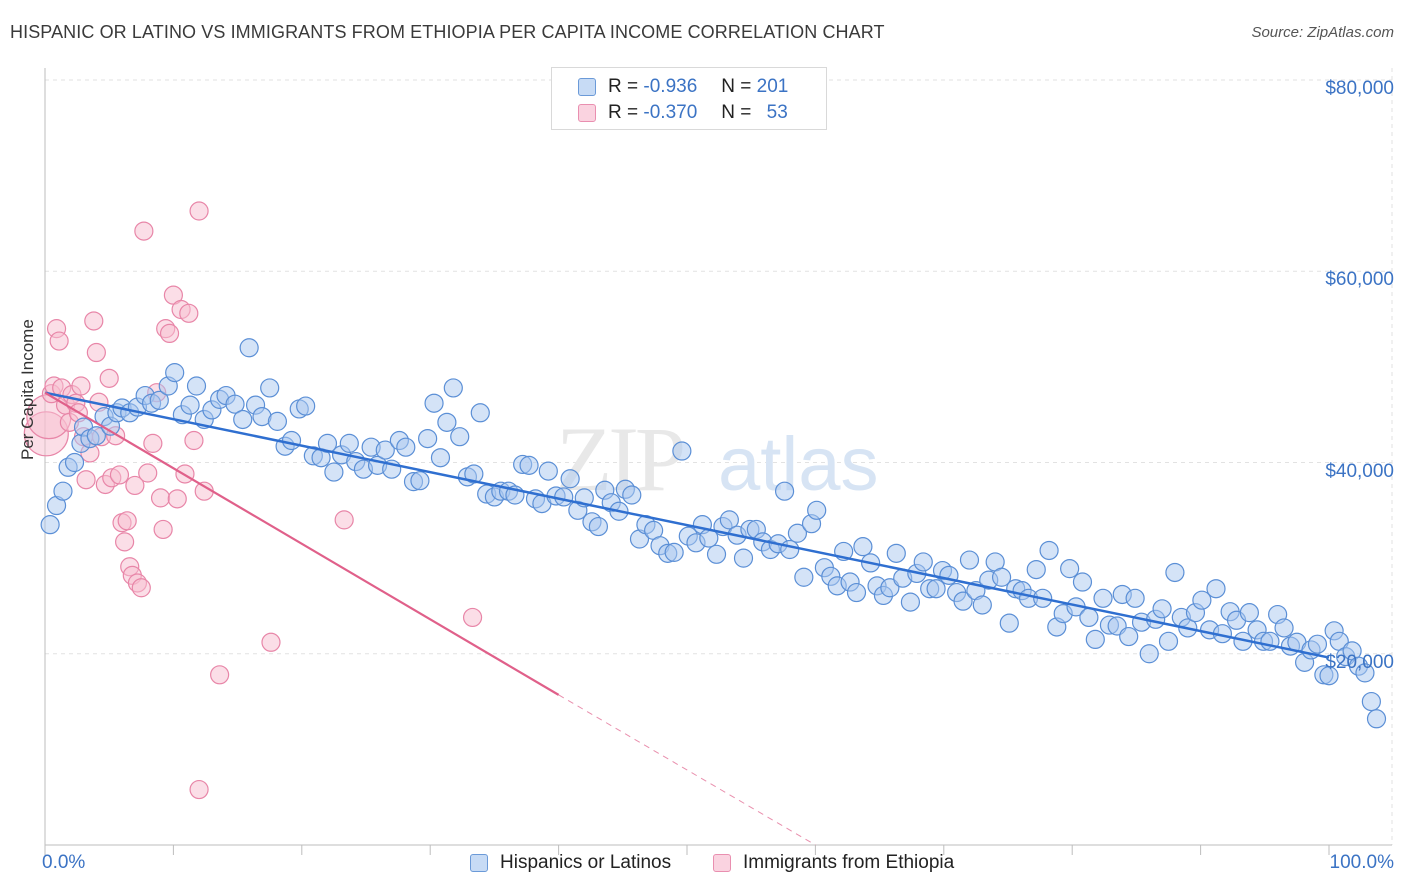  I want to click on legend-r-label: R =, so click(623, 112).